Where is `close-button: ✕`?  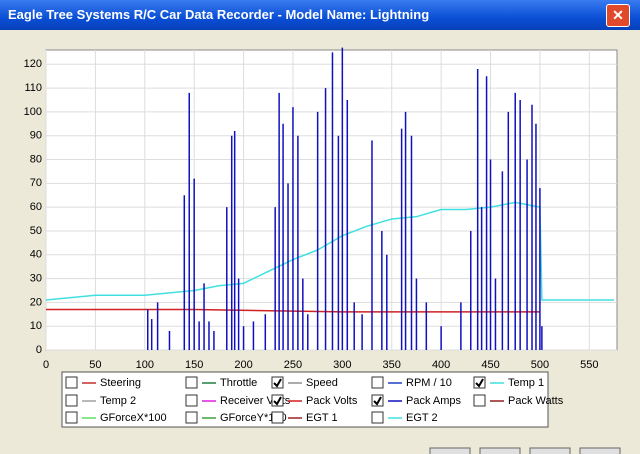 close-button: ✕ is located at coordinates (618, 15).